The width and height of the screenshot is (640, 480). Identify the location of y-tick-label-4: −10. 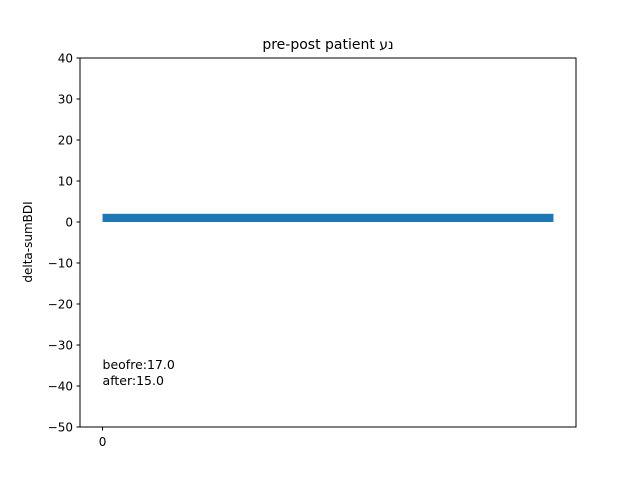
(60, 264).